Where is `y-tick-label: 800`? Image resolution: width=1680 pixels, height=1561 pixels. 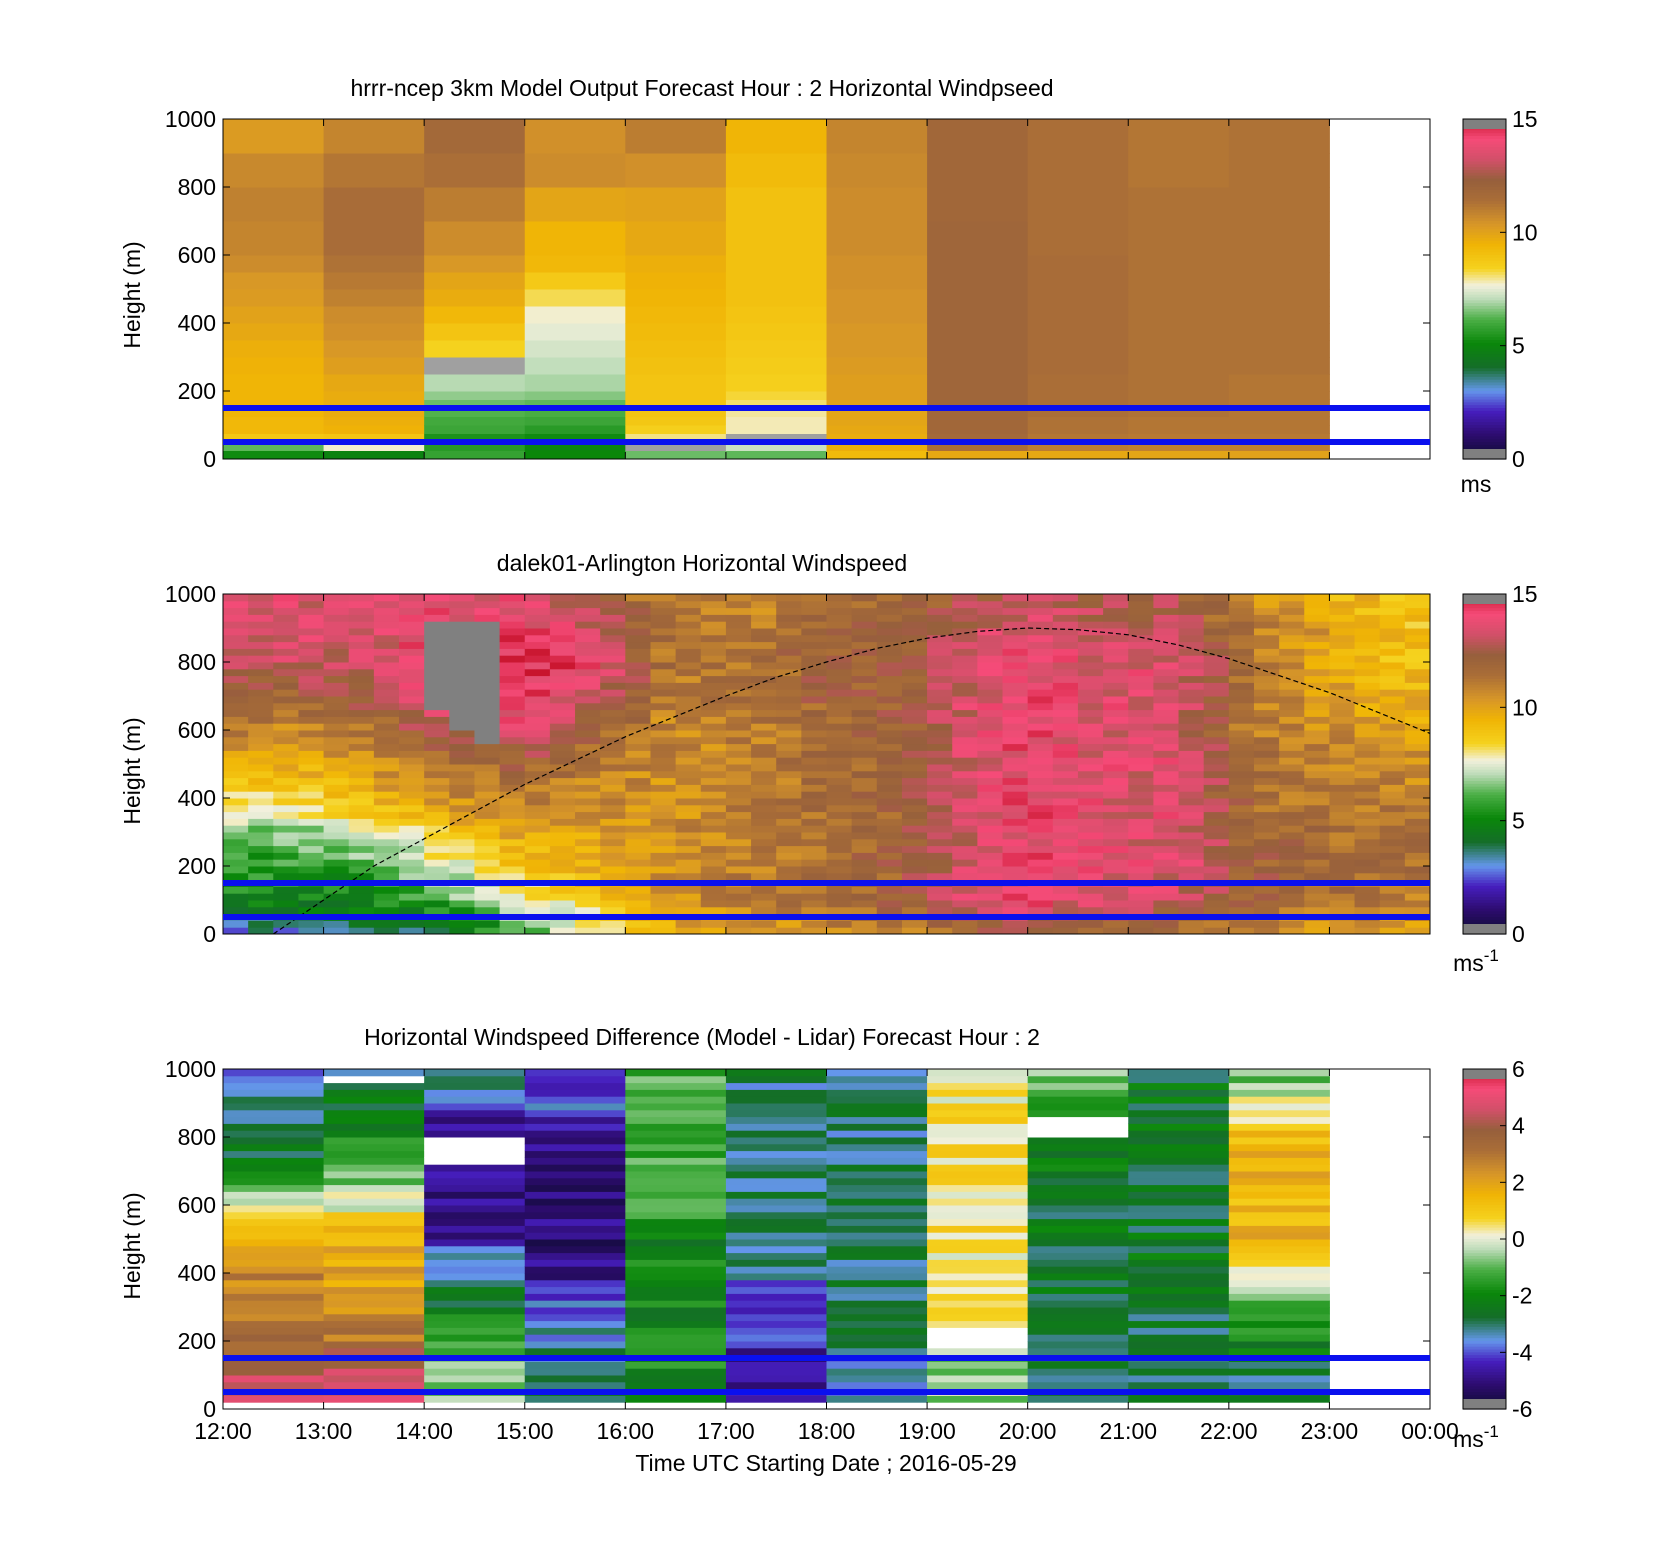 y-tick-label: 800 is located at coordinates (197, 1137).